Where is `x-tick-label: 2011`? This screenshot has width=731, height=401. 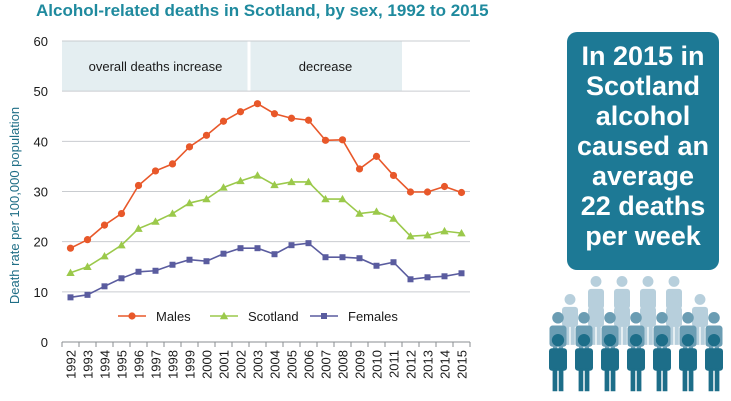 x-tick-label: 2011 is located at coordinates (394, 364).